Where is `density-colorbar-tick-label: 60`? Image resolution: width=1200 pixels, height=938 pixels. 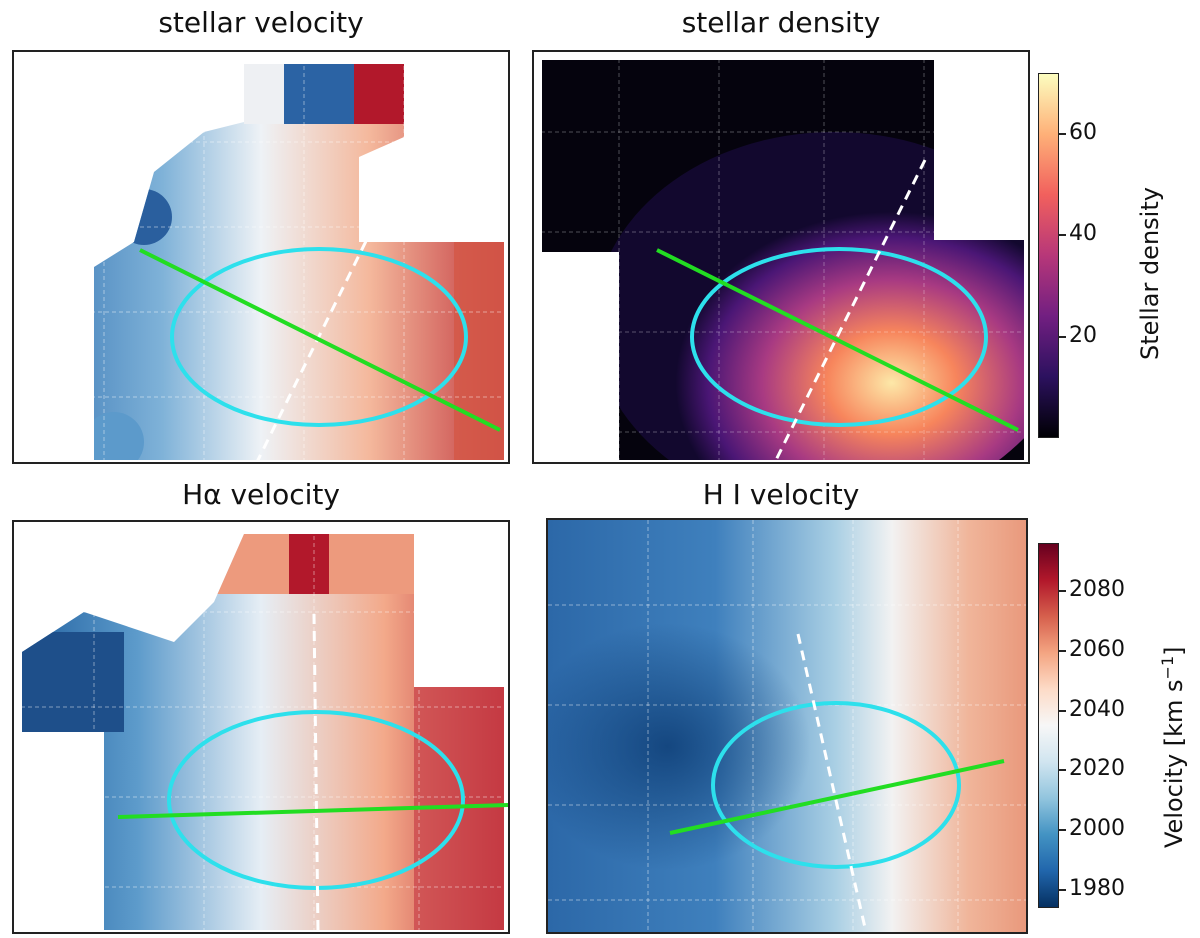
density-colorbar-tick-label: 60 is located at coordinates (1083, 132).